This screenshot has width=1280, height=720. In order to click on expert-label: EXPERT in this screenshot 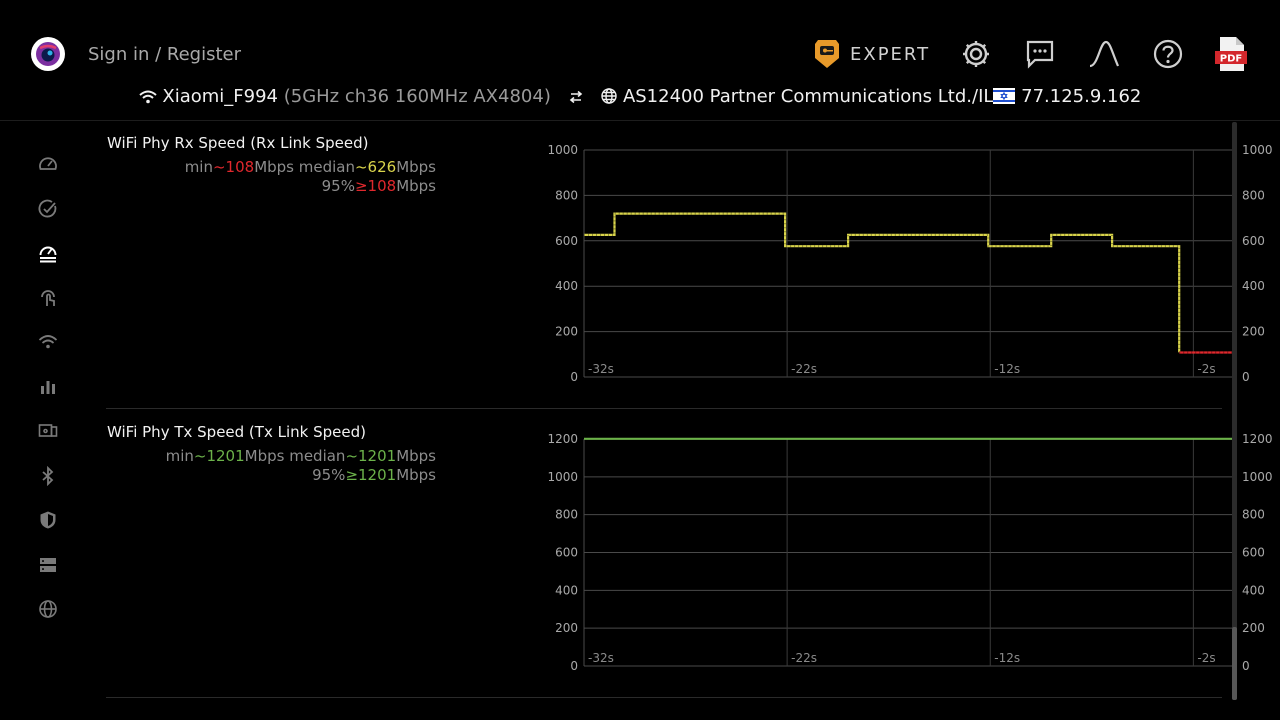, I will do `click(890, 54)`.